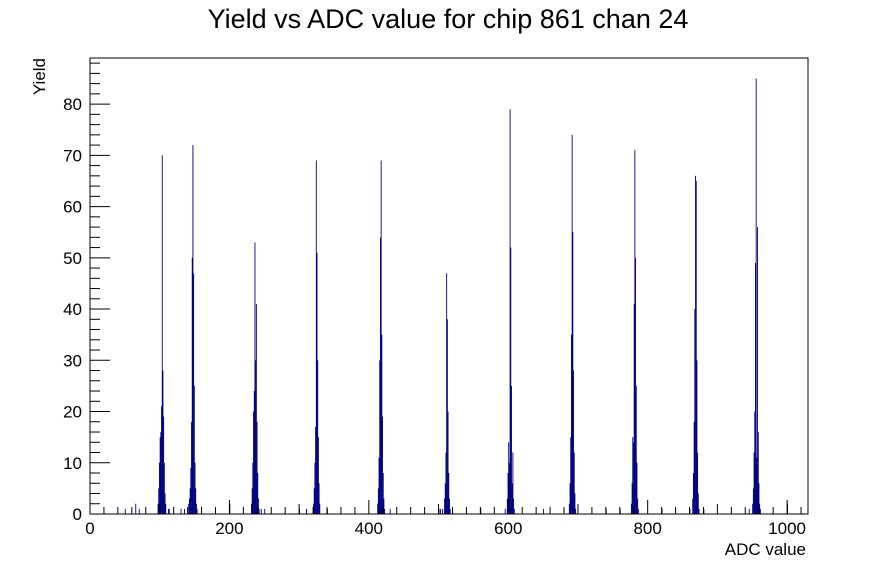 The image size is (896, 572). Describe the element at coordinates (72, 155) in the screenshot. I see `y-tick-label: 70` at that location.